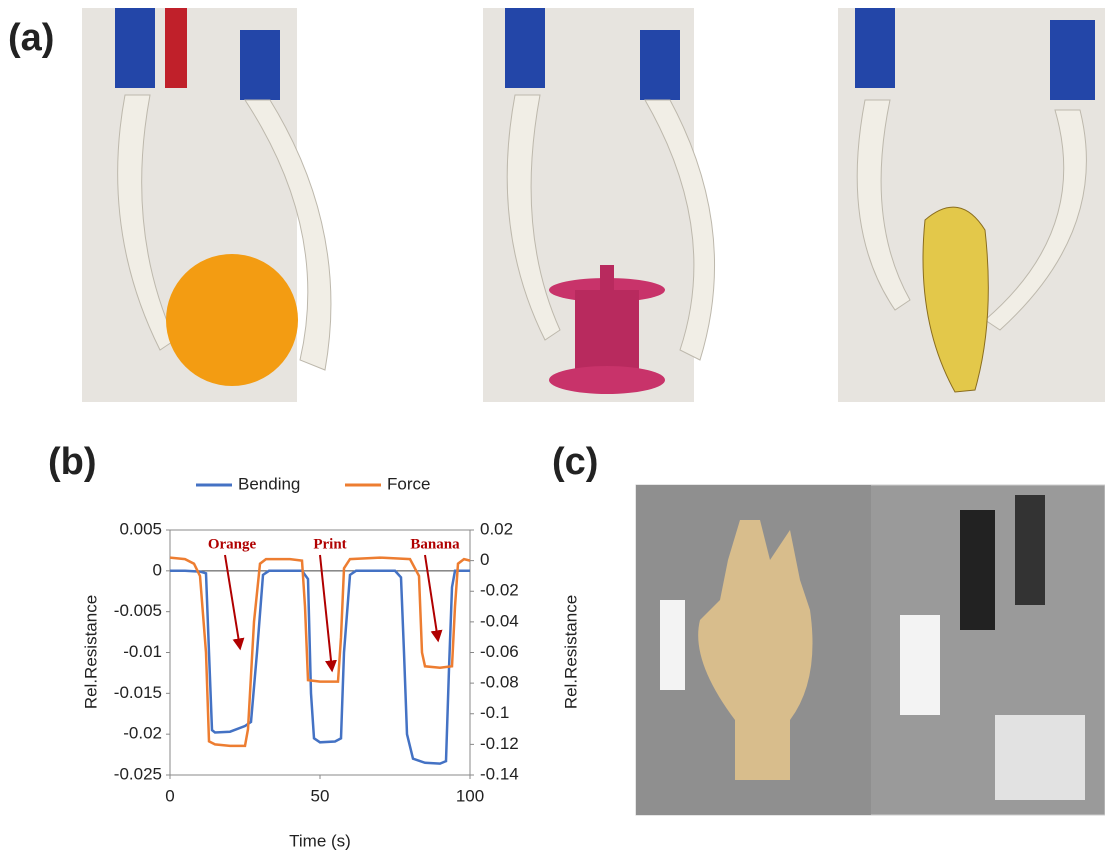  I want to click on photo-banana, so click(971, 205).